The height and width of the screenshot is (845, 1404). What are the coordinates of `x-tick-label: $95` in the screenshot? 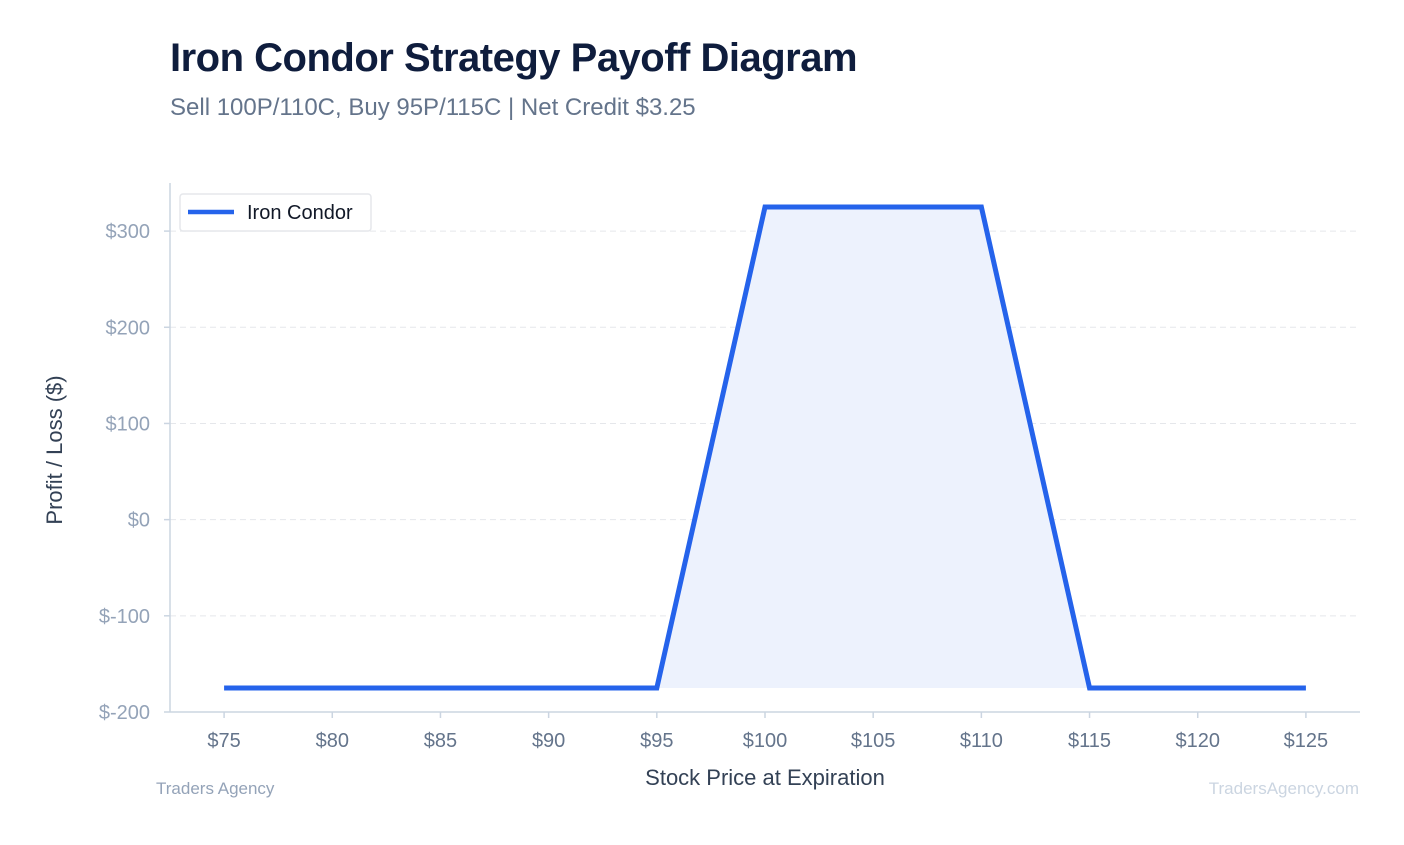 It's located at (656, 741).